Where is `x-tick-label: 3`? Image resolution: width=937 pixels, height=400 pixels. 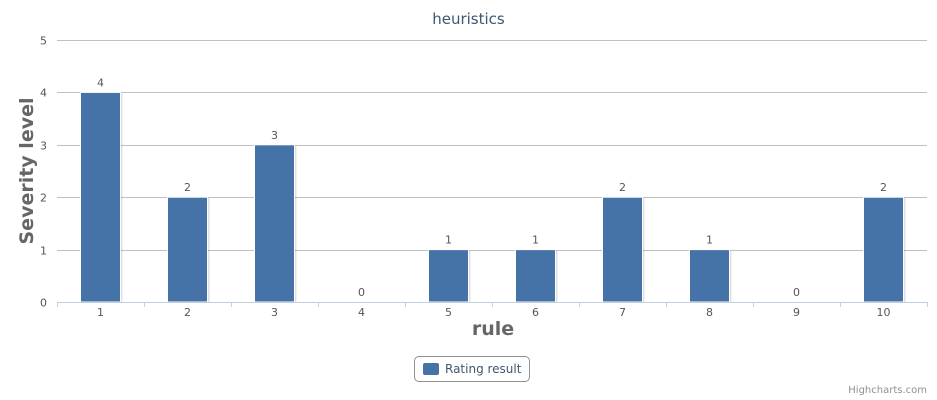
x-tick-label: 3 is located at coordinates (274, 312).